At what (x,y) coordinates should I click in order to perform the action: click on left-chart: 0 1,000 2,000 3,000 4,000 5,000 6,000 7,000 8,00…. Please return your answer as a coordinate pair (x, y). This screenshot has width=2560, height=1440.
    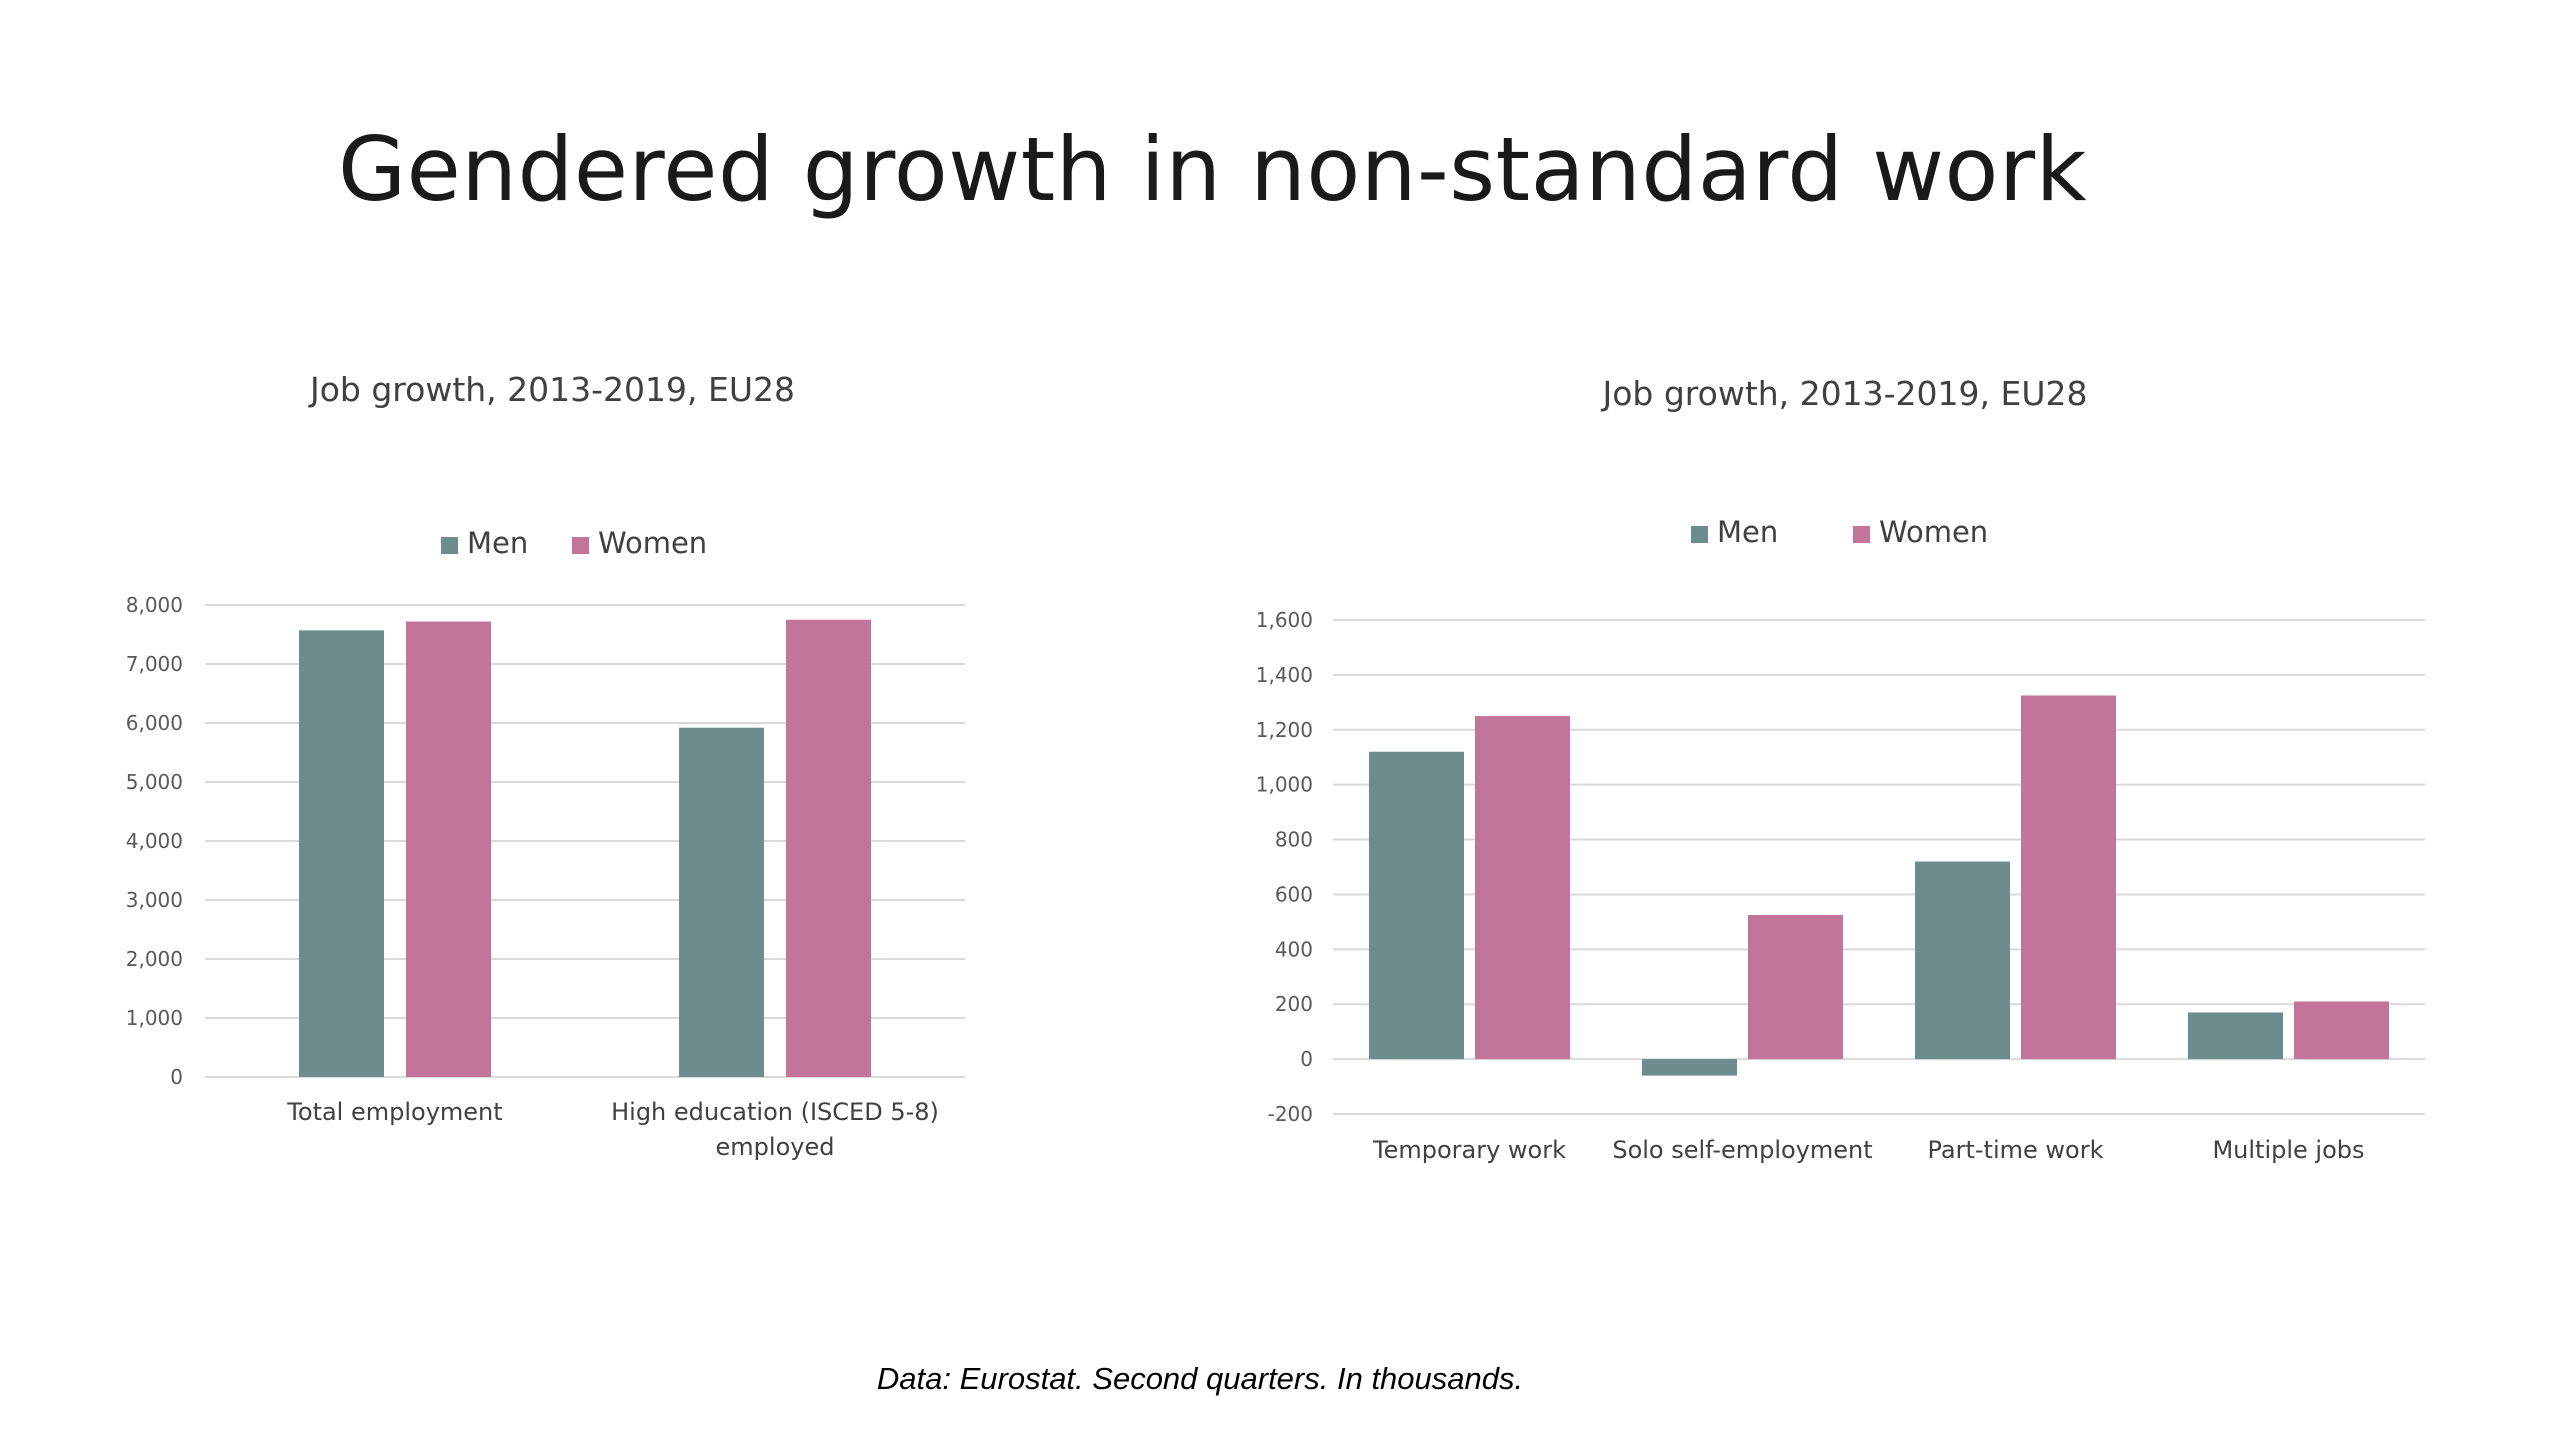
    Looking at the image, I should click on (545, 843).